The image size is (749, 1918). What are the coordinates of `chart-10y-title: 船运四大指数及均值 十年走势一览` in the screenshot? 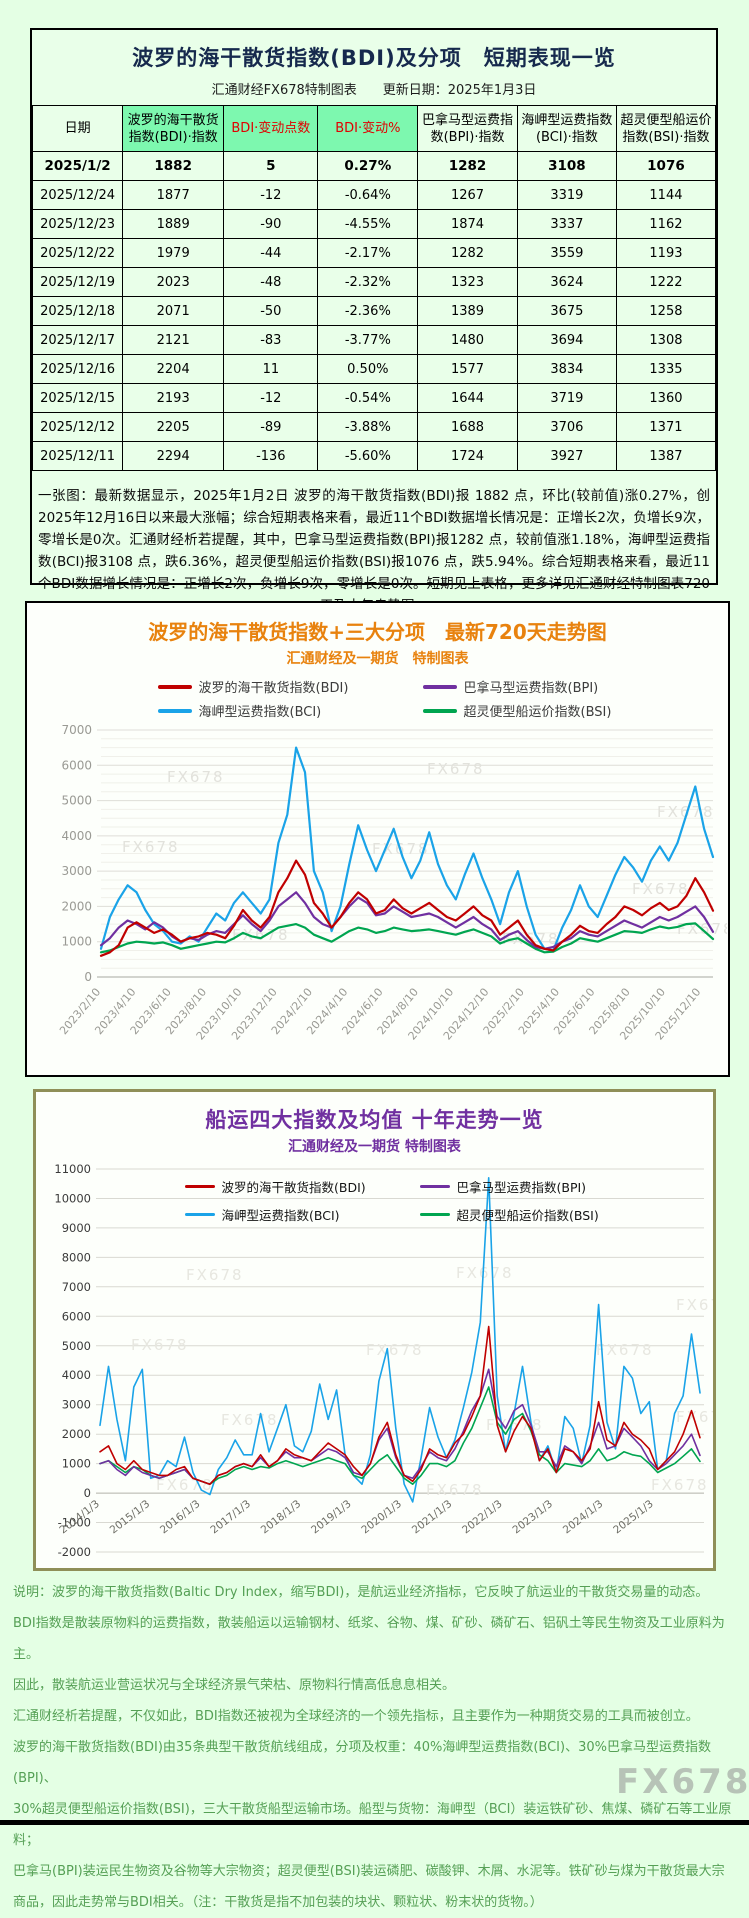 It's located at (374, 1120).